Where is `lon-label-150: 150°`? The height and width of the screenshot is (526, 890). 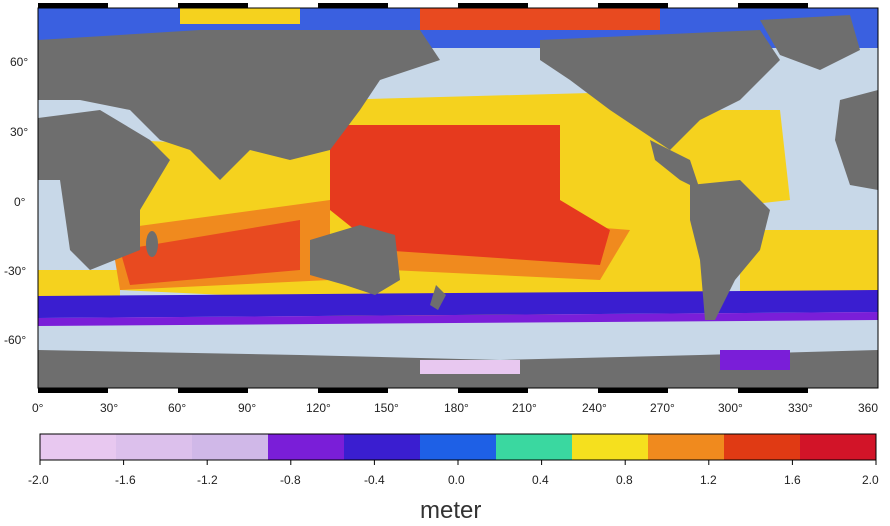
lon-label-150: 150° is located at coordinates (386, 408).